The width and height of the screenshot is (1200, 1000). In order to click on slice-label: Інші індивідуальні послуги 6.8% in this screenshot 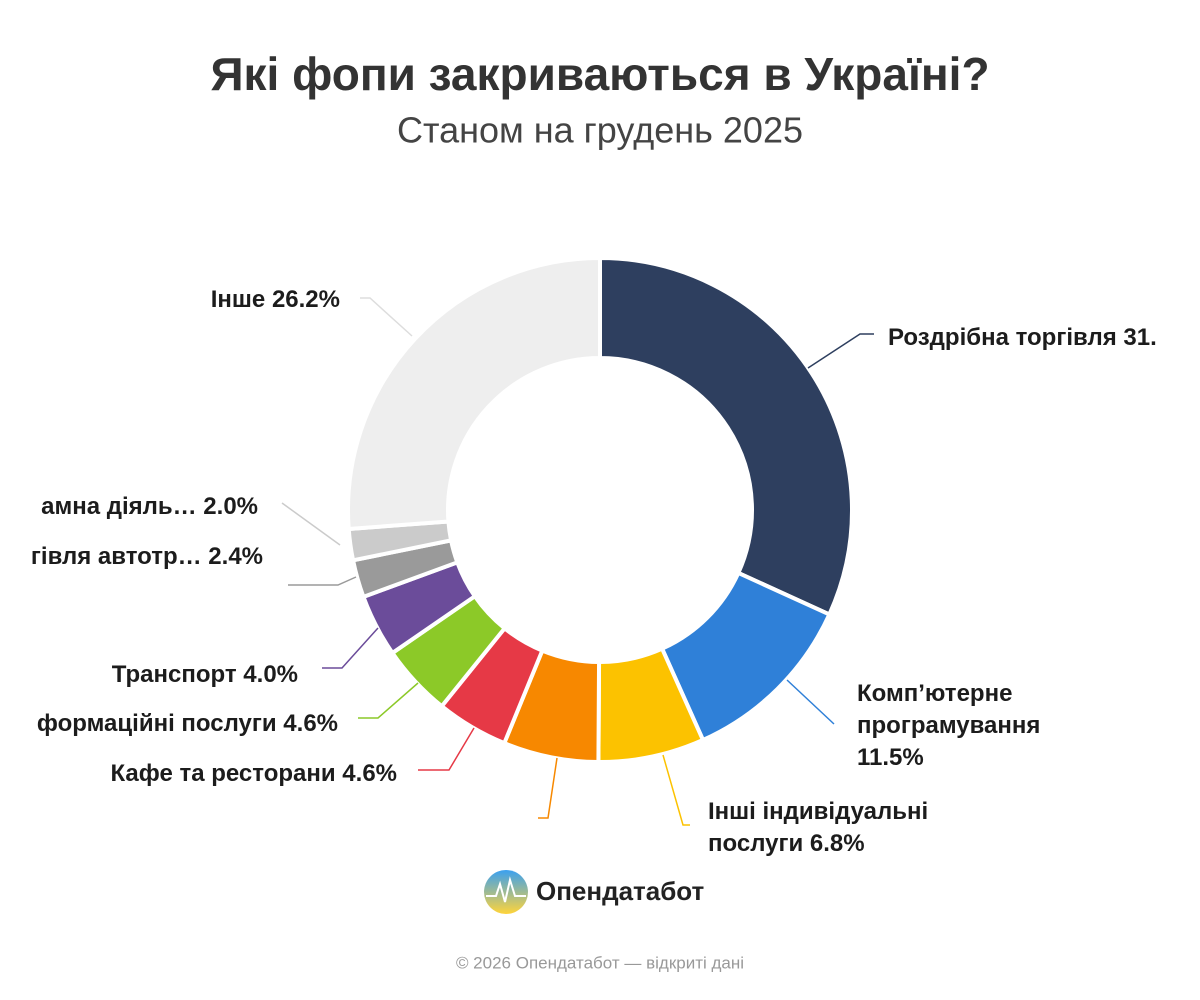, I will do `click(843, 828)`.